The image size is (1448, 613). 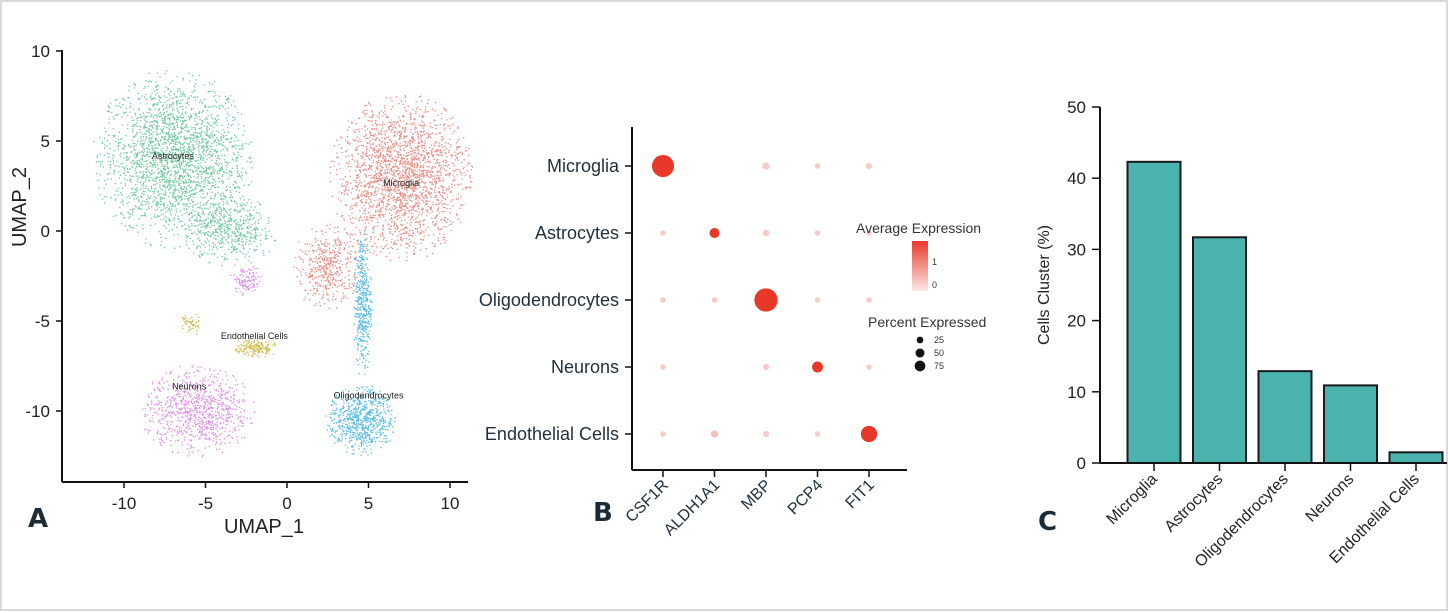 What do you see at coordinates (869, 166) in the screenshot?
I see `dot-microglia-fit1` at bounding box center [869, 166].